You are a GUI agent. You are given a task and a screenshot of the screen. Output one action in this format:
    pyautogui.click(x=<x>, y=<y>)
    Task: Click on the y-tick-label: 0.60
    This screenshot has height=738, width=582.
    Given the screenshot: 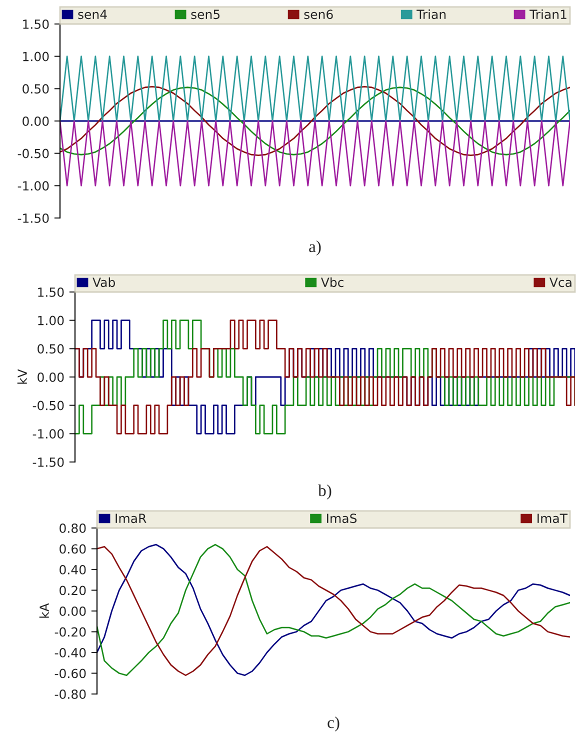 What is the action you would take?
    pyautogui.click(x=73, y=549)
    